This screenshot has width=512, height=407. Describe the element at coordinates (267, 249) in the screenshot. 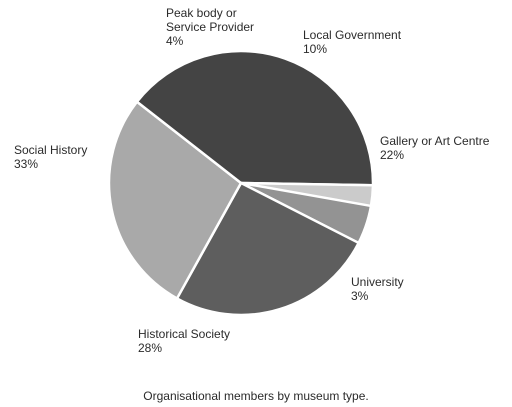

I see `pie-slice-university` at that location.